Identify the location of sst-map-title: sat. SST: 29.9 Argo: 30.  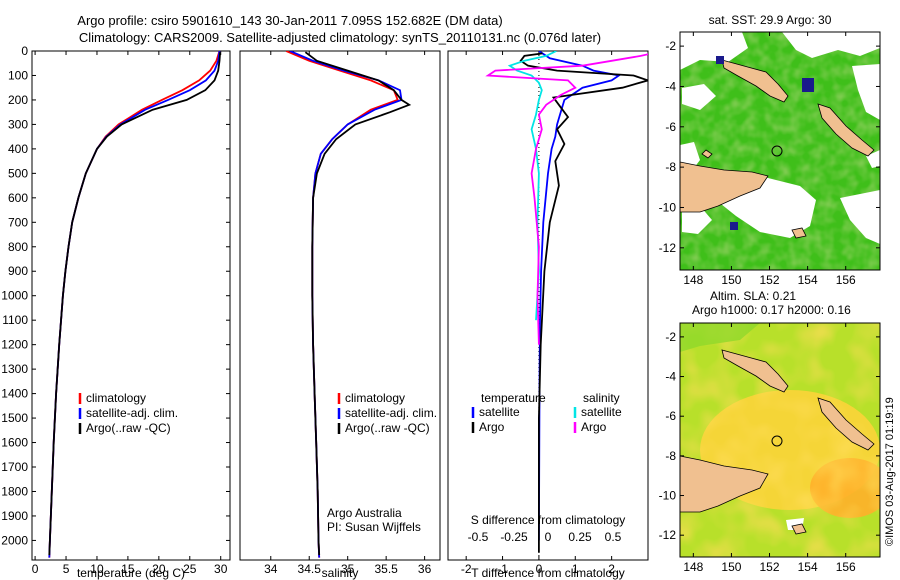
(770, 20).